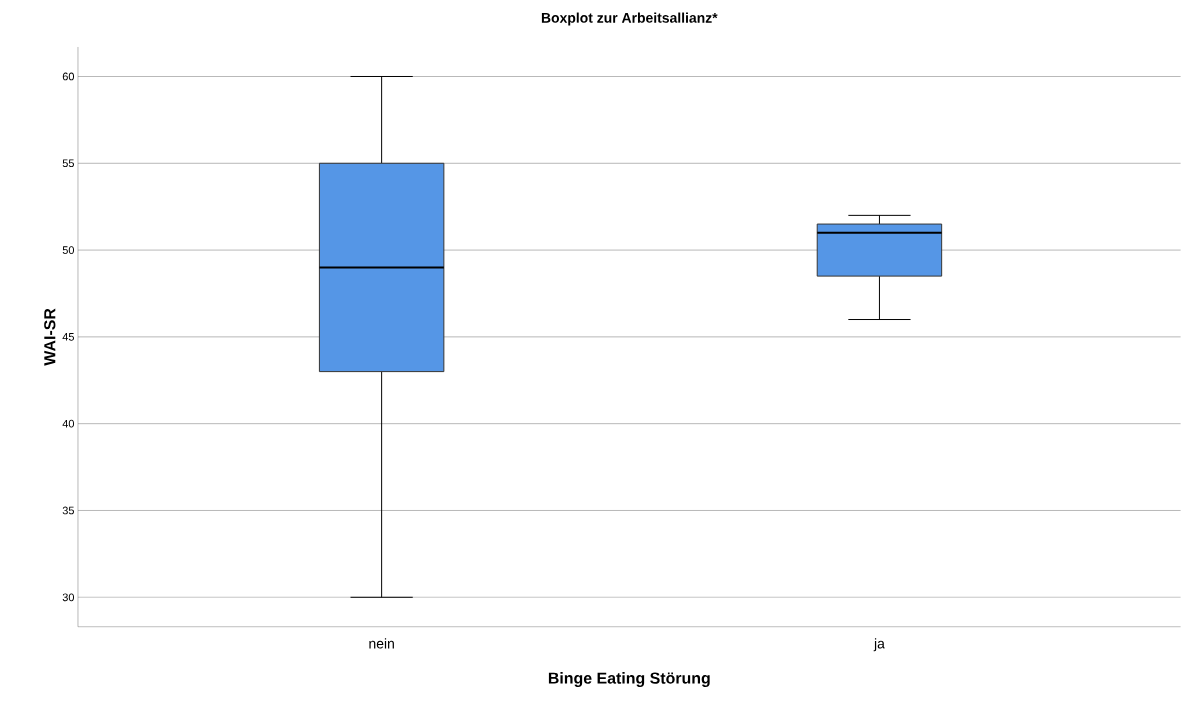  I want to click on chart-title: Boxplot zur Arbeitsallianz*, so click(629, 19).